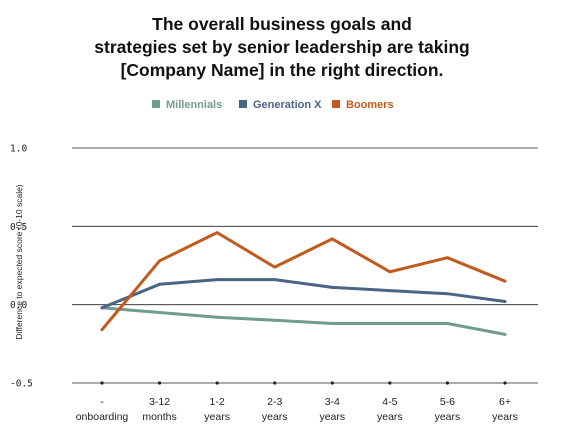  I want to click on legend: Millennials Generation X Boomers, so click(273, 105).